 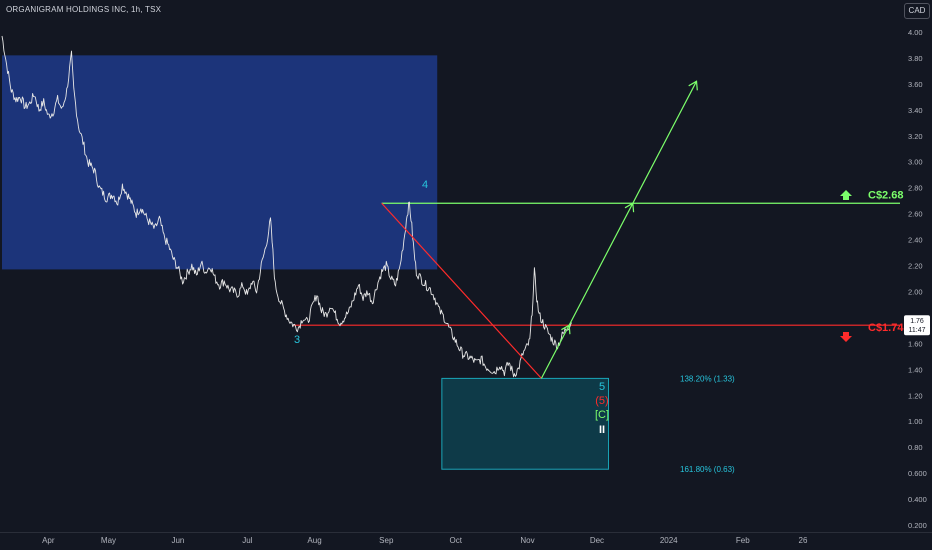 I want to click on current-price-tag, so click(x=917, y=325).